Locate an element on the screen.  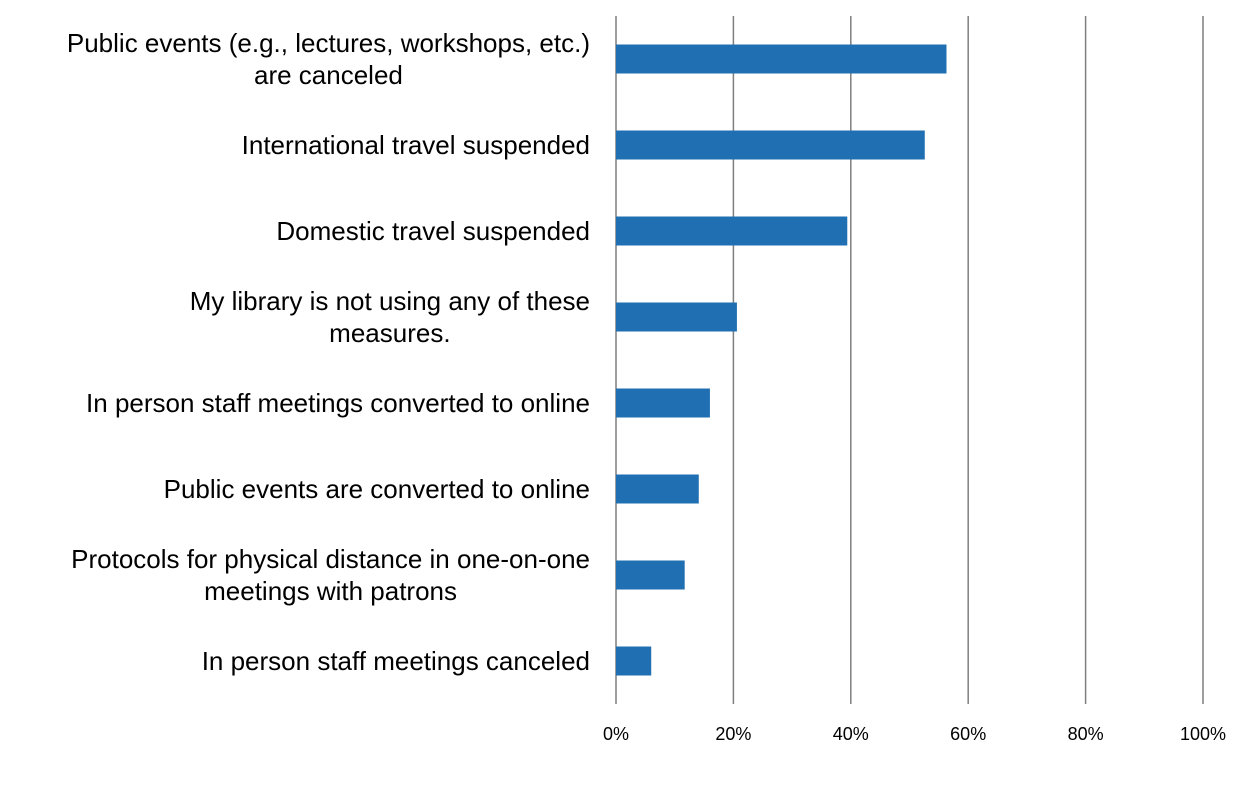
x-tick-label: 40% is located at coordinates (851, 734).